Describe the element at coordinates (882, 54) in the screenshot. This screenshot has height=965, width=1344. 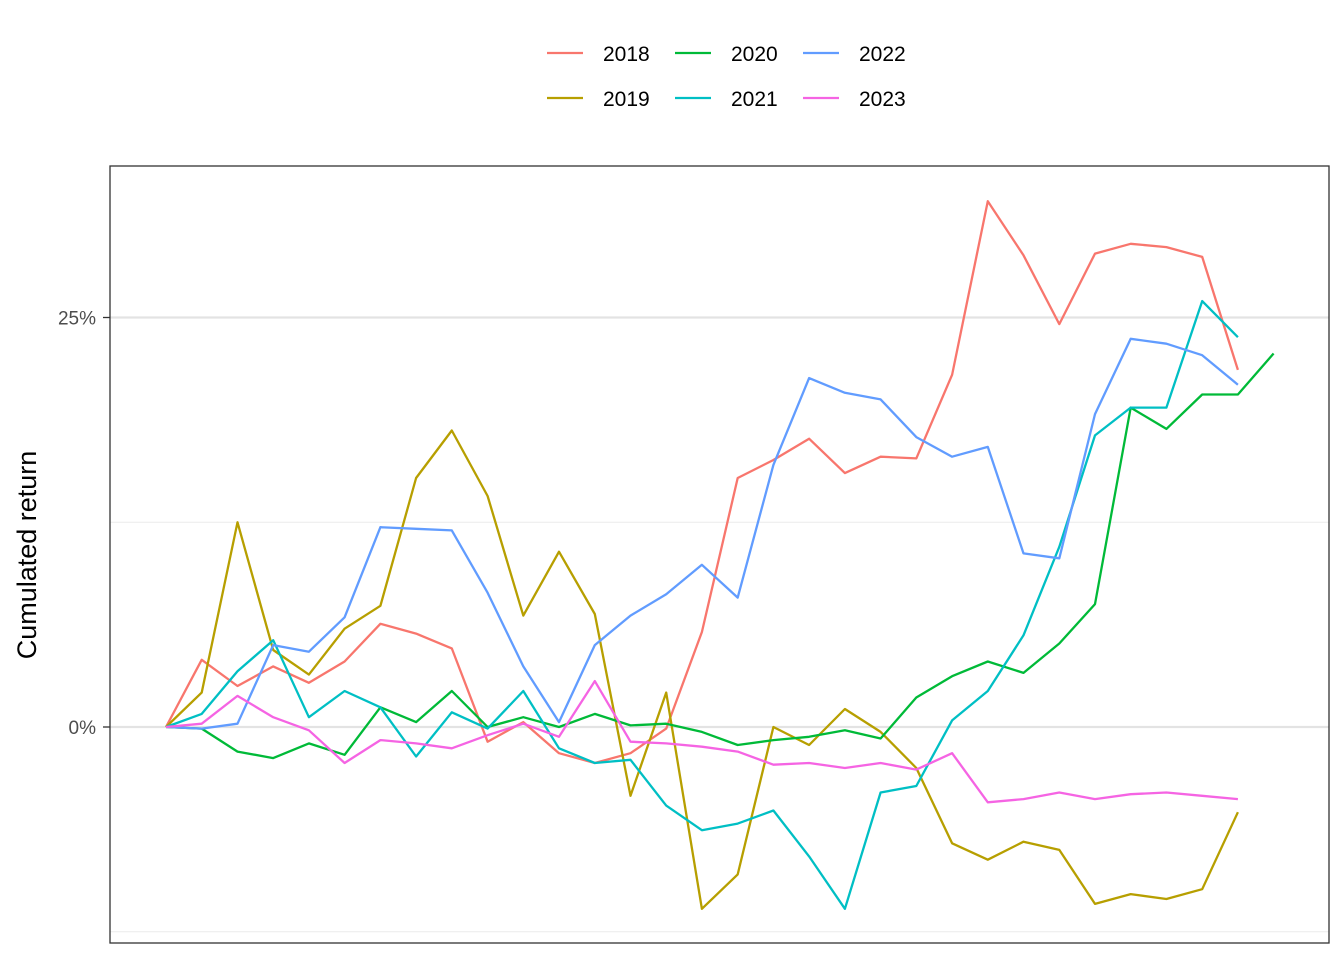
I see `legend-label: 2022` at that location.